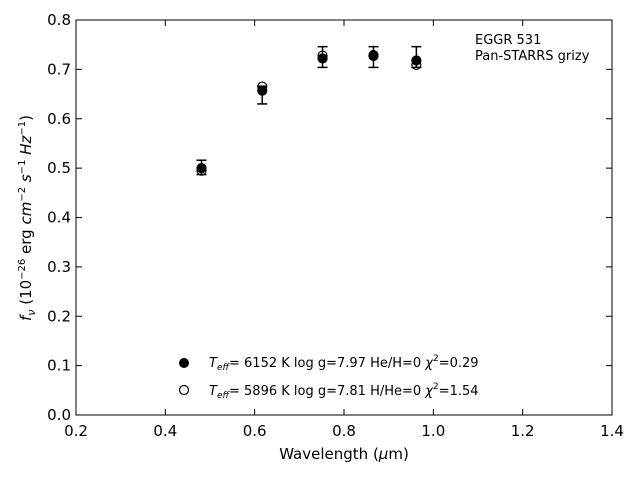 The width and height of the screenshot is (640, 480). I want to click on data-markers, so click(309, 112).